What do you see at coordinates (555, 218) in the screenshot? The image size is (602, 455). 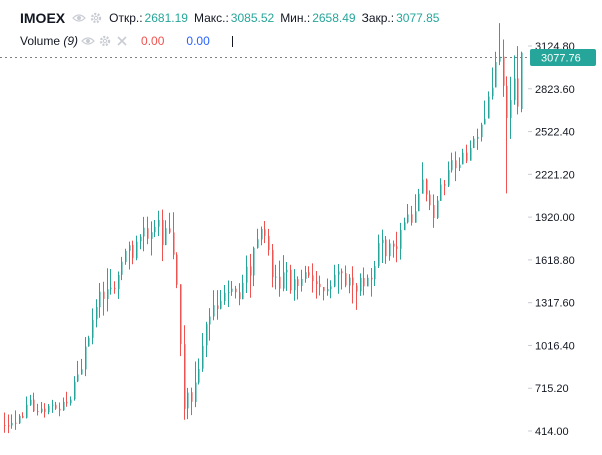 I see `price-axis-label: 1920.00` at bounding box center [555, 218].